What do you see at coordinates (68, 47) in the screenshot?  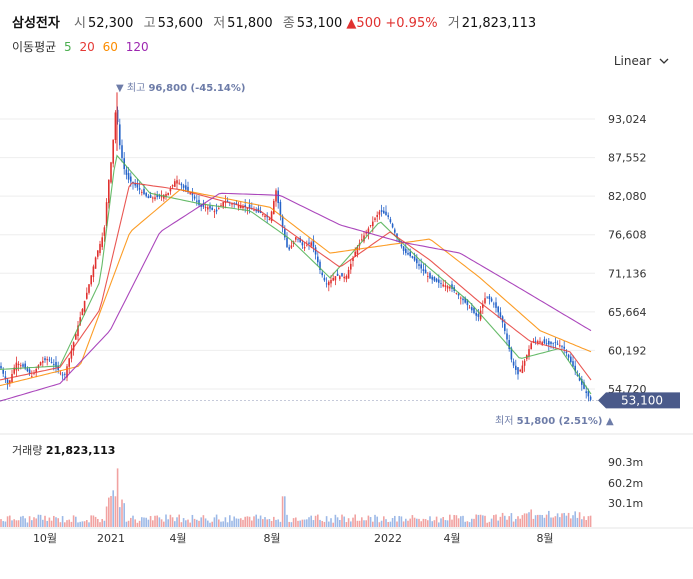 I see `ma5-legend: 5` at bounding box center [68, 47].